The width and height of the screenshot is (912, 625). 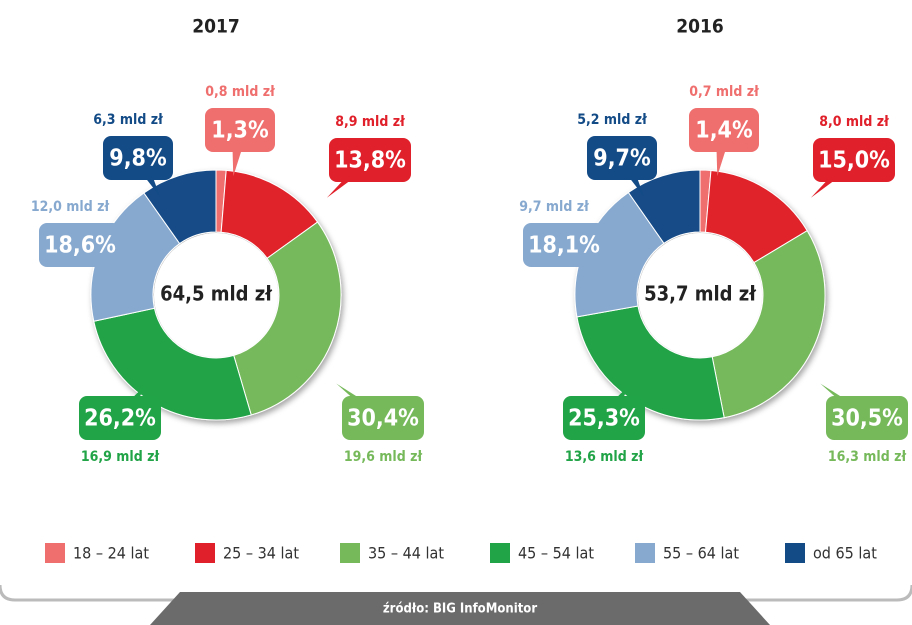 I want to click on percent-label: 26,2%, so click(x=120, y=419).